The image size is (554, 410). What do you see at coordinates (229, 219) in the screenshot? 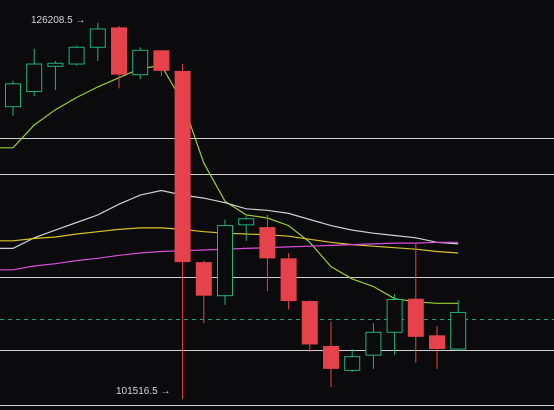
I see `moving-average-line` at bounding box center [229, 219].